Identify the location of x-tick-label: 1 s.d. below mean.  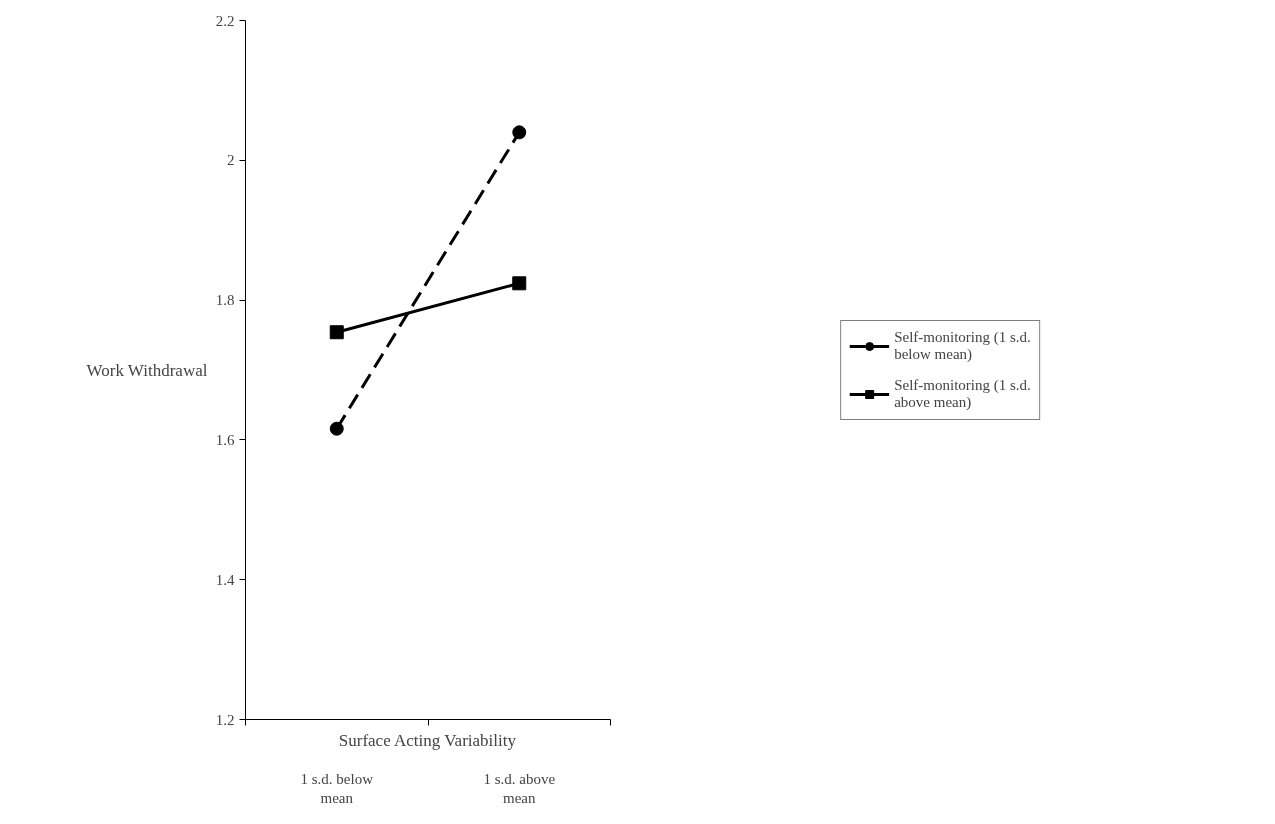
(337, 788).